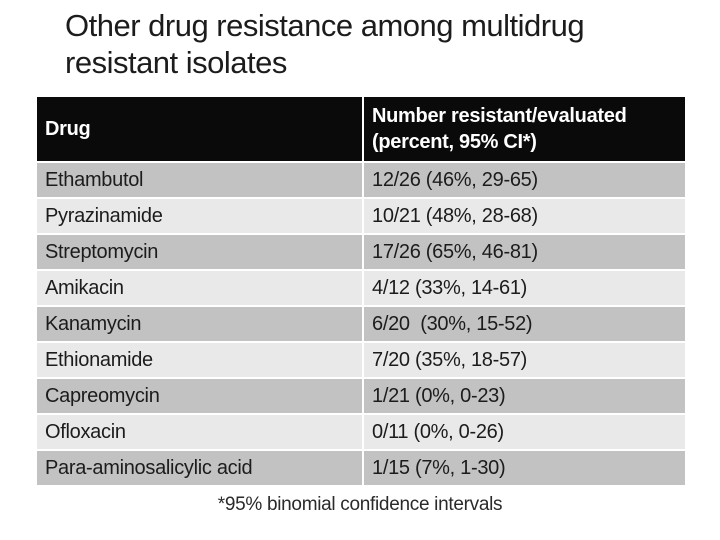  What do you see at coordinates (524, 360) in the screenshot?
I see `value-cell: 7/20 (35%, 18-57)` at bounding box center [524, 360].